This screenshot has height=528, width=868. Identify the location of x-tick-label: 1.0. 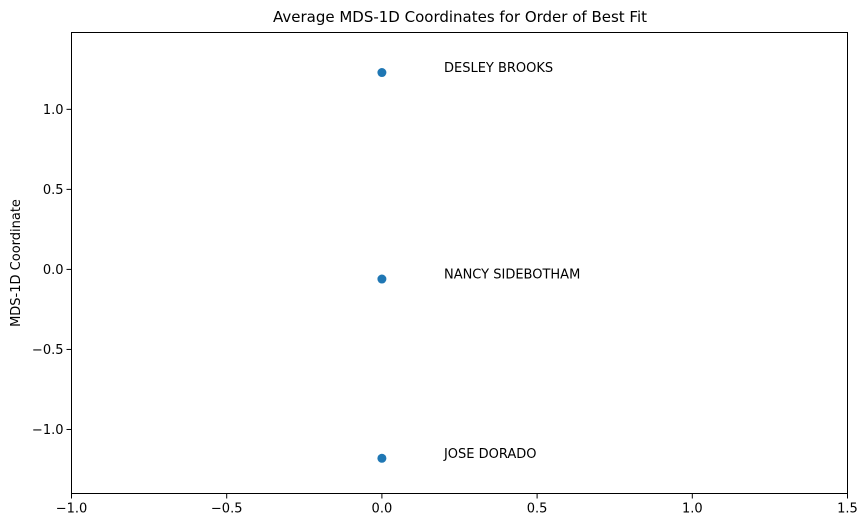
(692, 509).